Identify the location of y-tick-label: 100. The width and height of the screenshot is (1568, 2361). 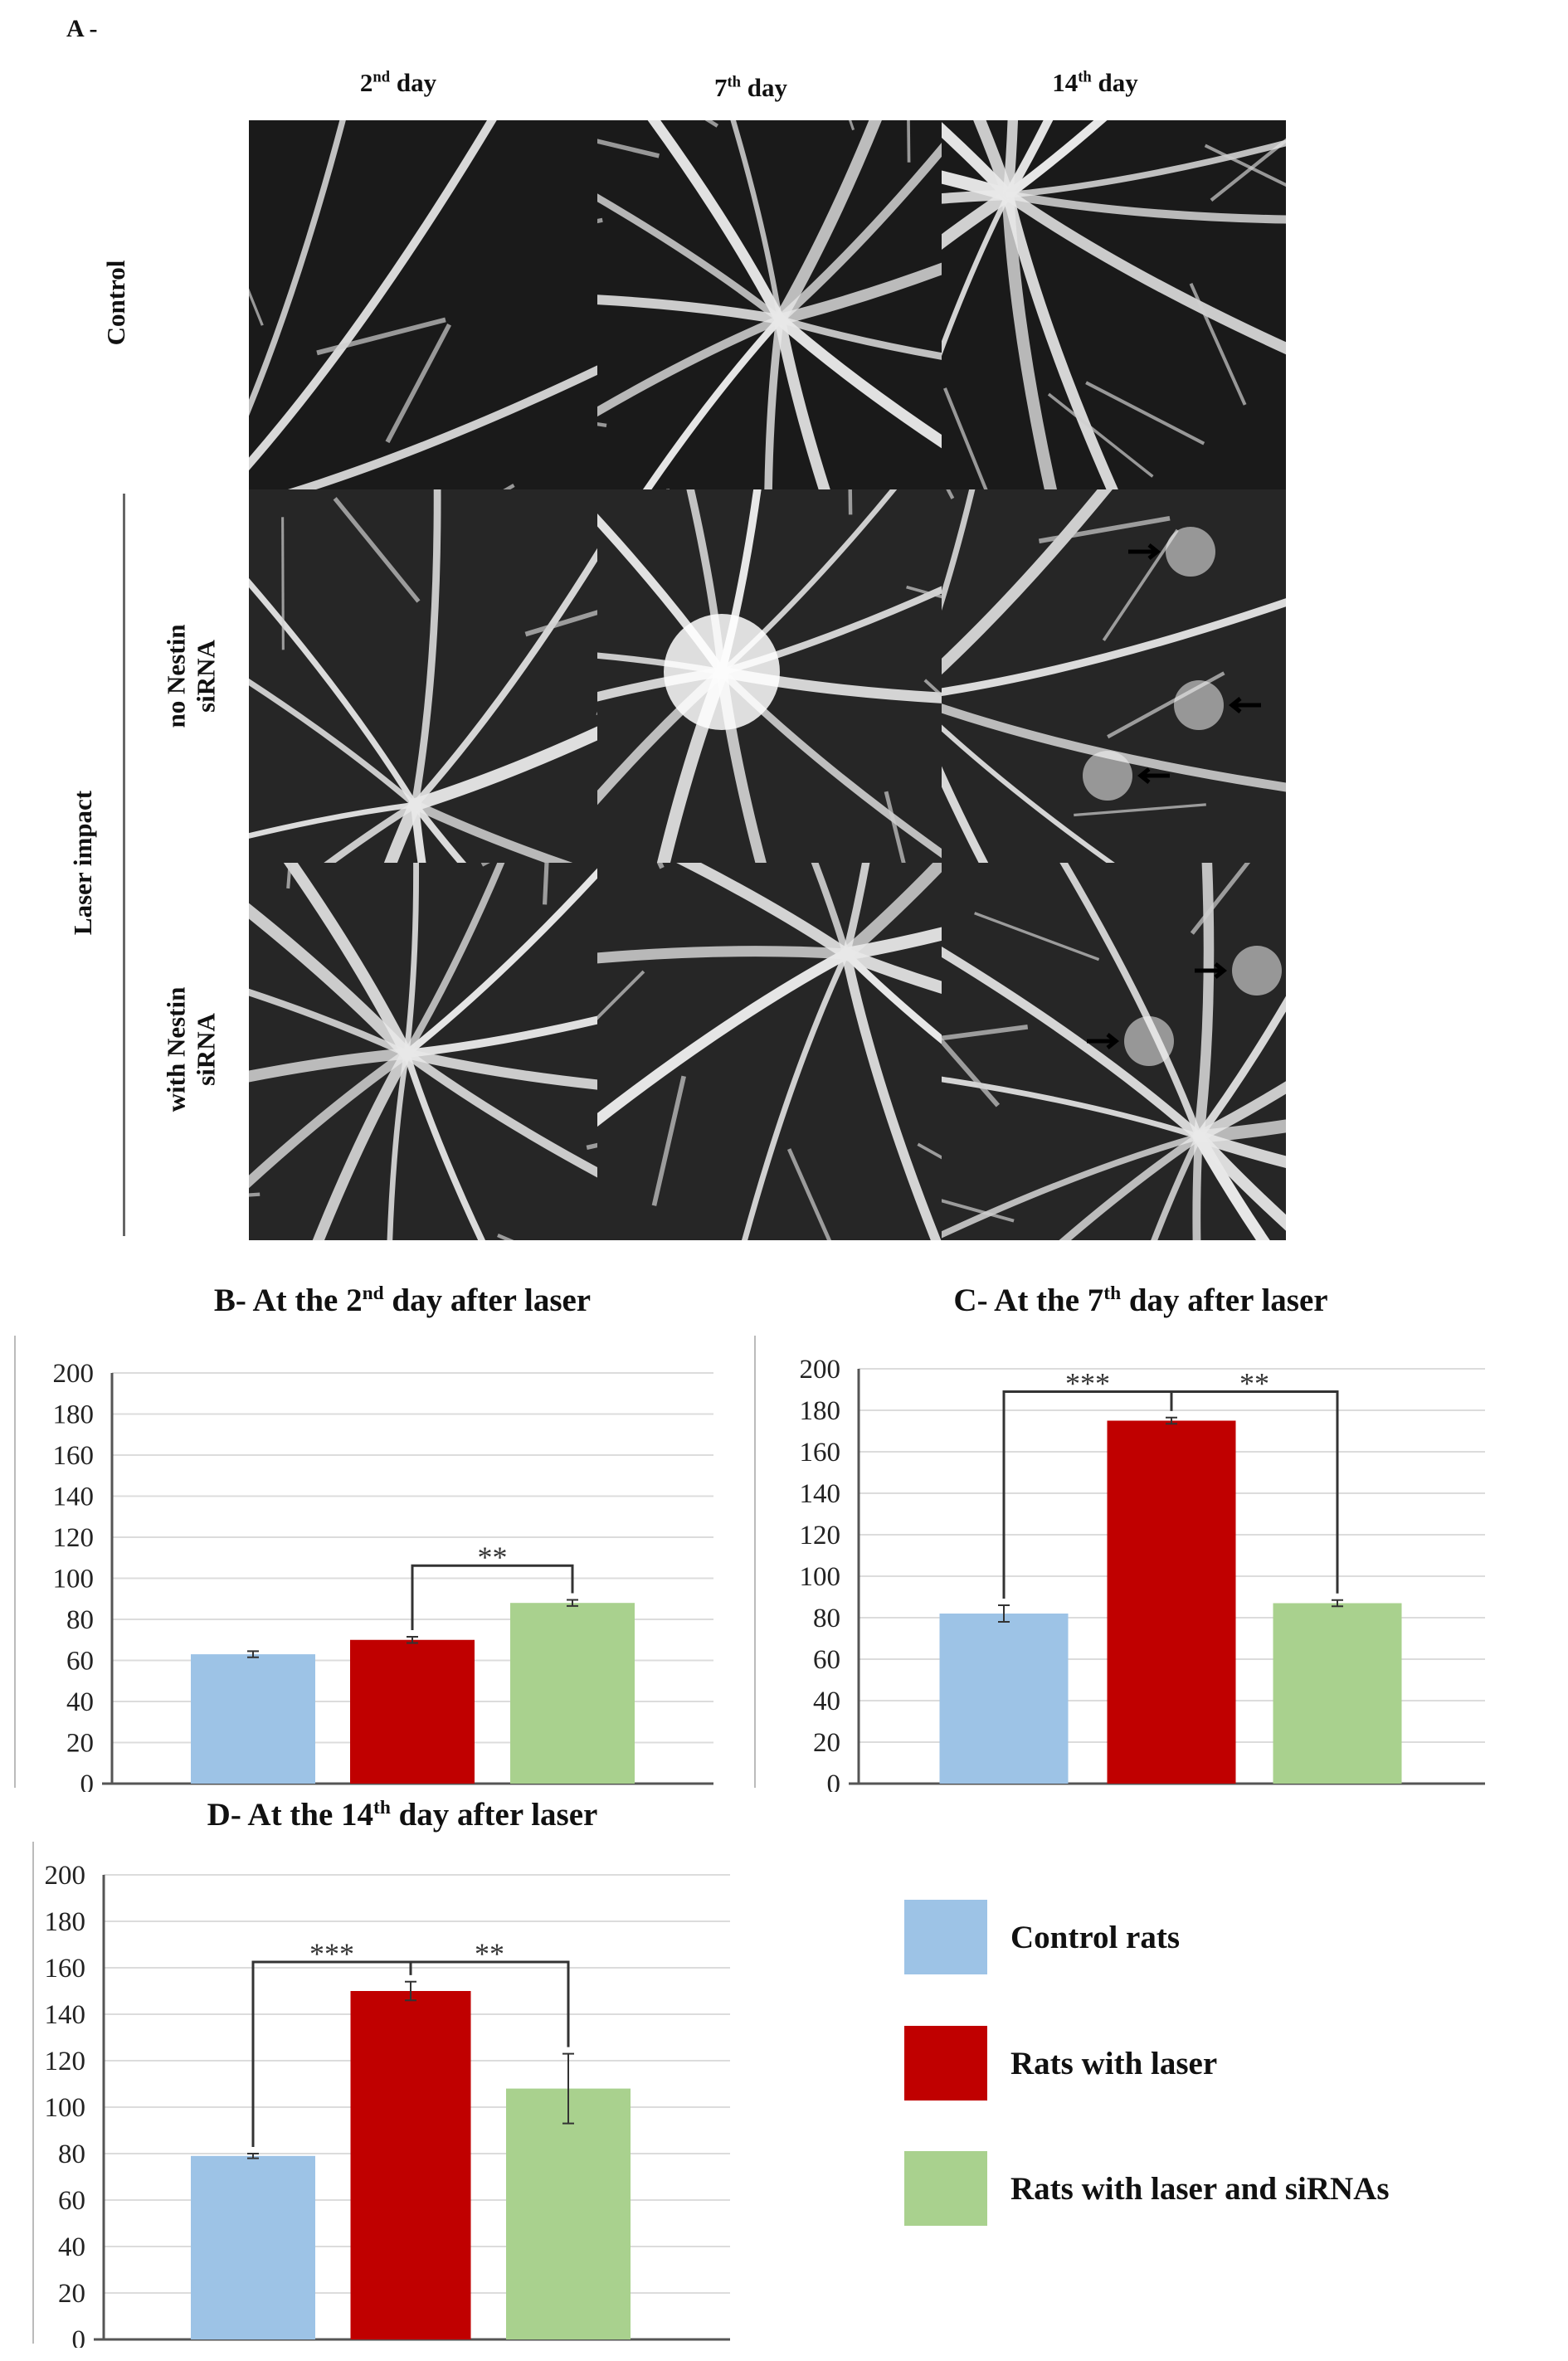
(65, 2108).